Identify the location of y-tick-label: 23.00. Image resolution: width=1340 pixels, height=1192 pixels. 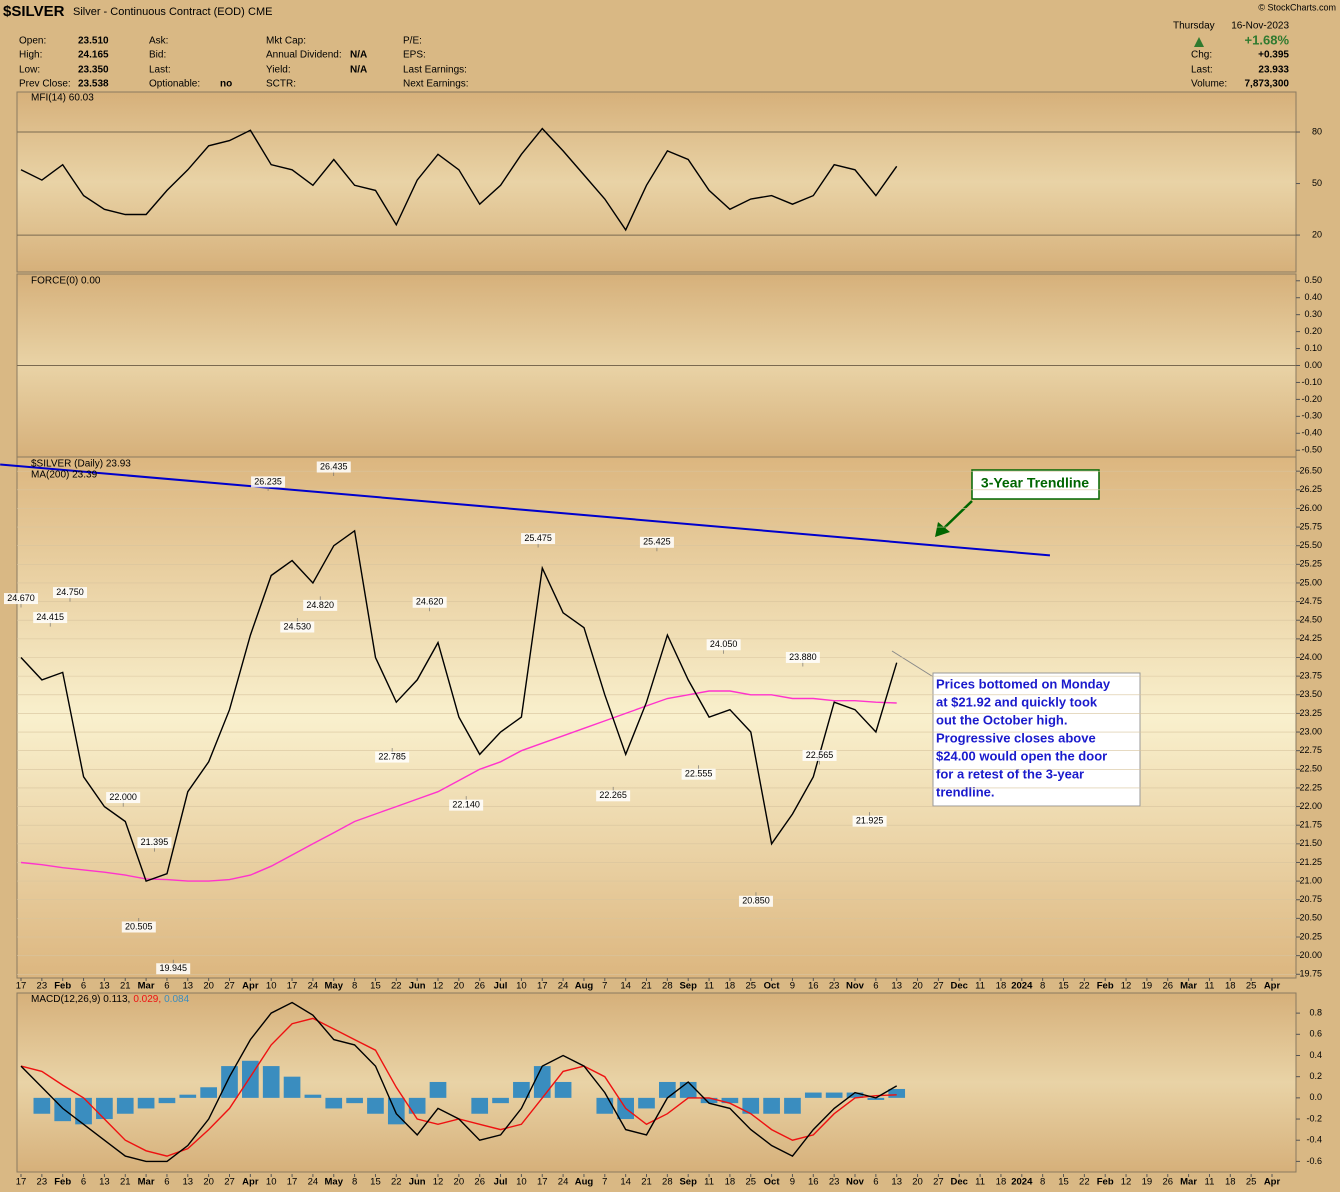
(1310, 731).